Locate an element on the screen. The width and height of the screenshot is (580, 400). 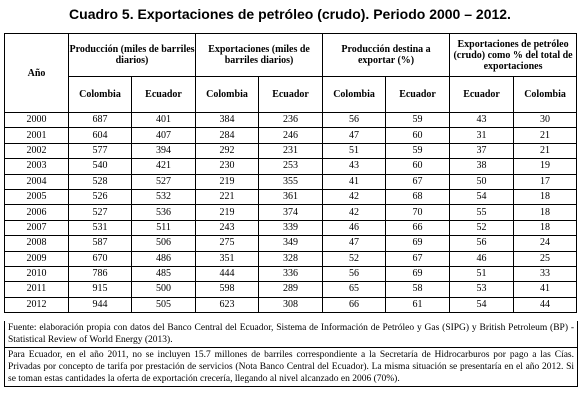
table-cell: 308 is located at coordinates (291, 305).